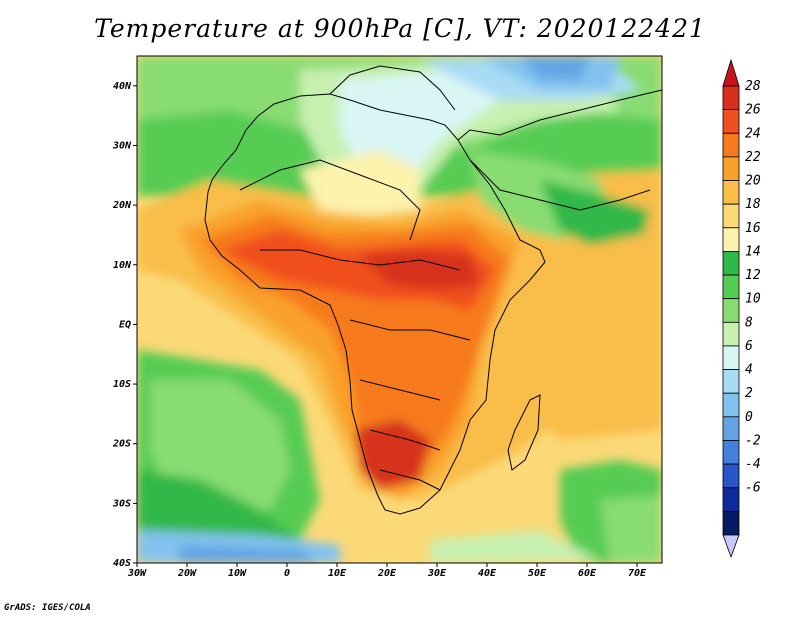 This screenshot has height=618, width=800. Describe the element at coordinates (587, 573) in the screenshot. I see `x-tick-label: 60E` at that location.